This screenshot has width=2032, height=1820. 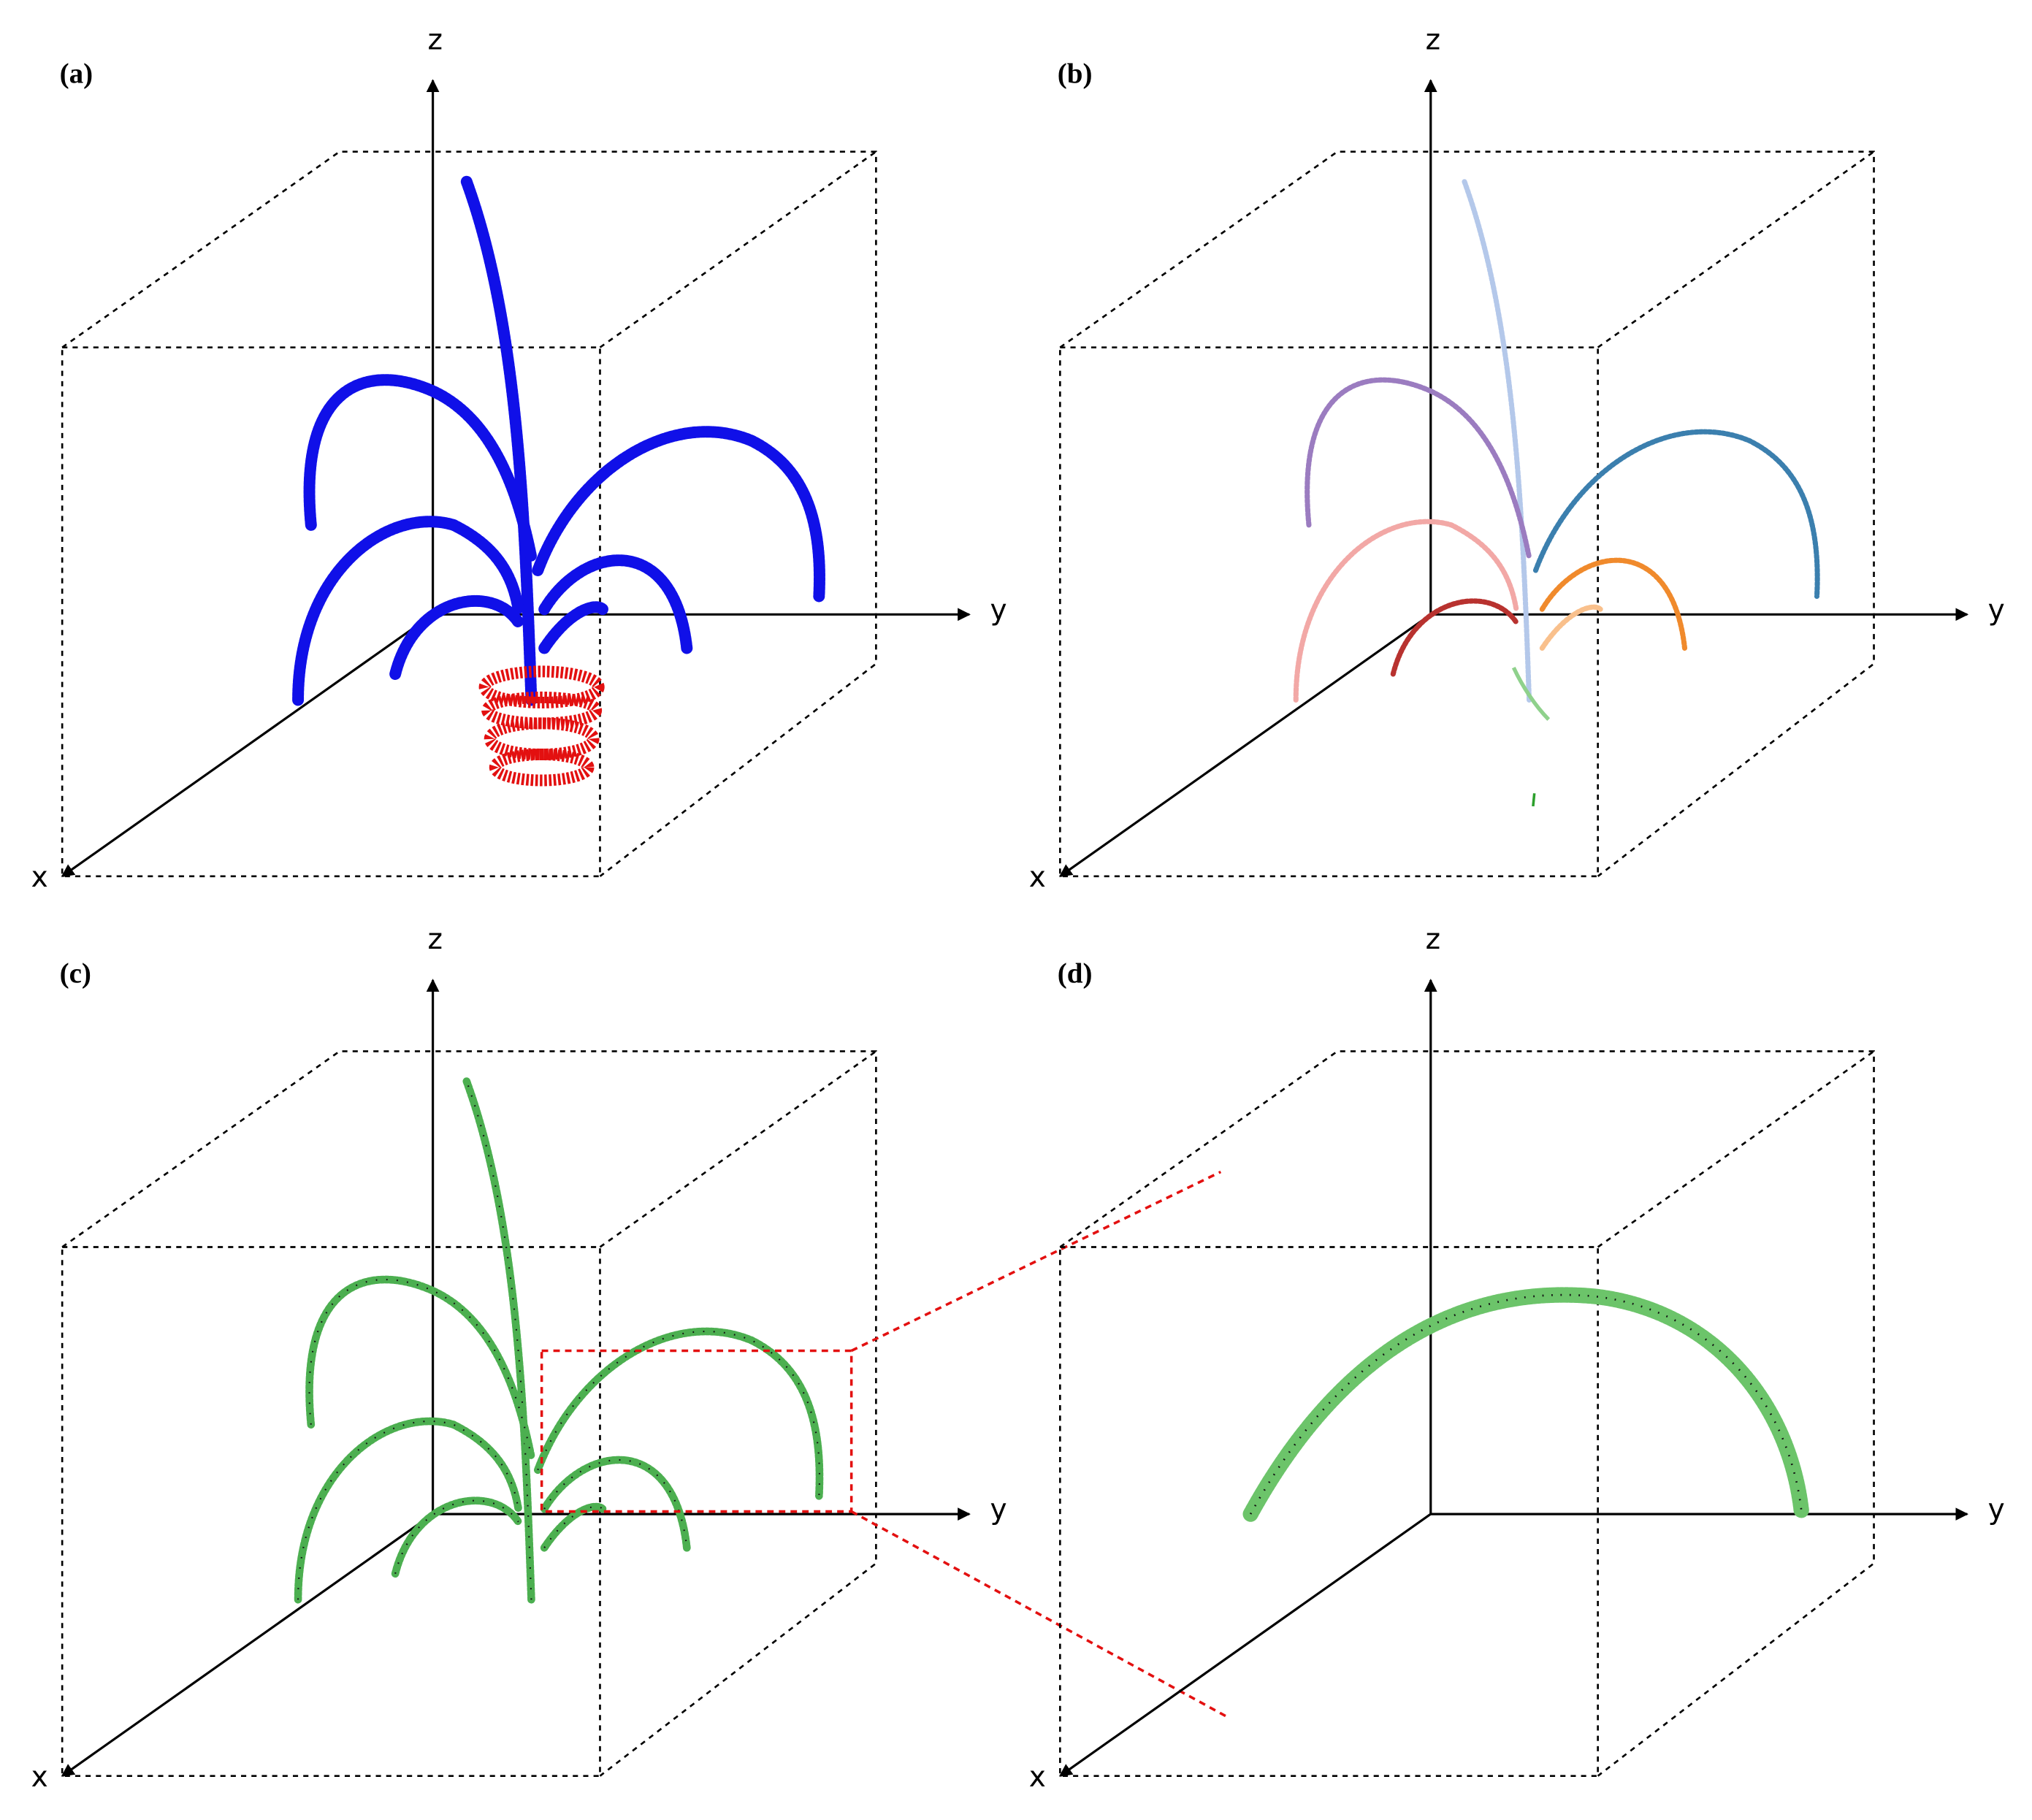 I want to click on panel-label: (b), so click(x=1075, y=74).